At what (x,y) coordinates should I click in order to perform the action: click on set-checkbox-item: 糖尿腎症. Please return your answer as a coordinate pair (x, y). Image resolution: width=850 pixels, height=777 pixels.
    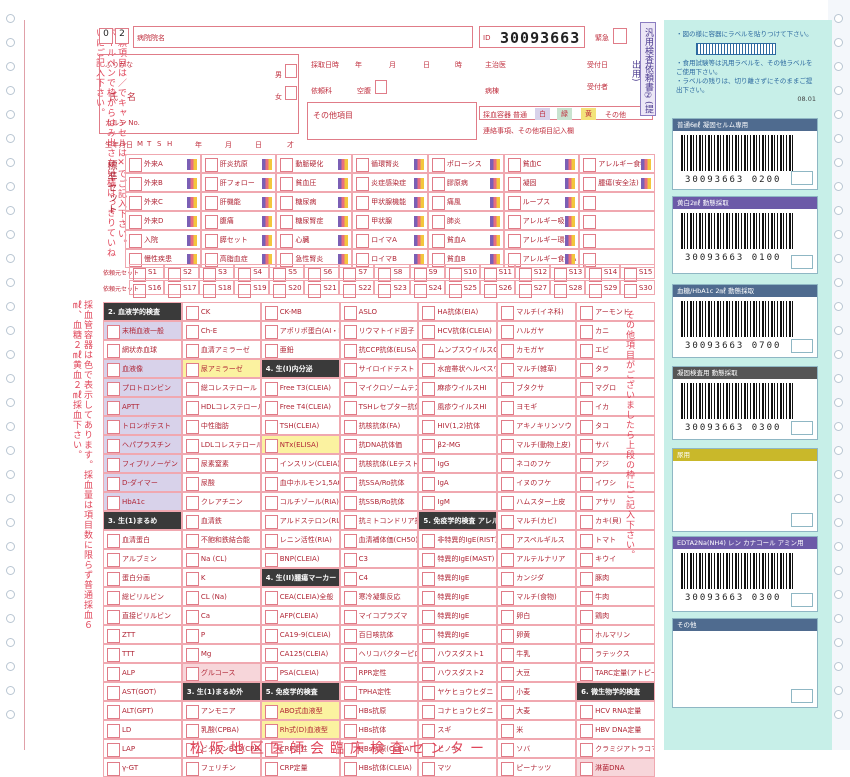
    Looking at the image, I should click on (314, 220).